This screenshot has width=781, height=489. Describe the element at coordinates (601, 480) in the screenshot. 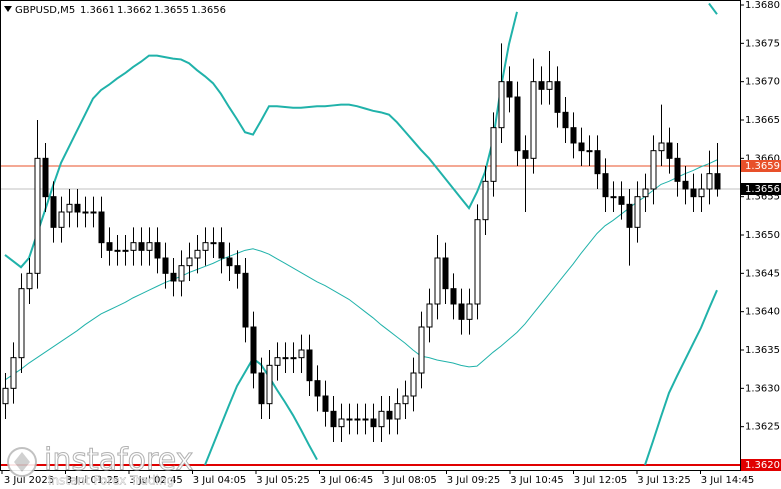

I see `x-tick-label: 3 Jul 12:05` at that location.